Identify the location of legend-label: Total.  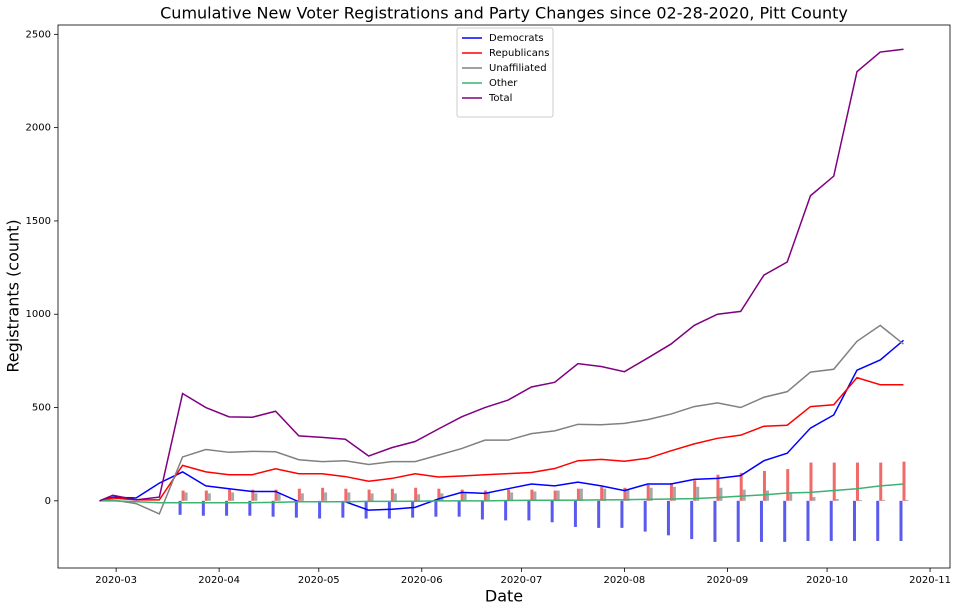
(500, 98).